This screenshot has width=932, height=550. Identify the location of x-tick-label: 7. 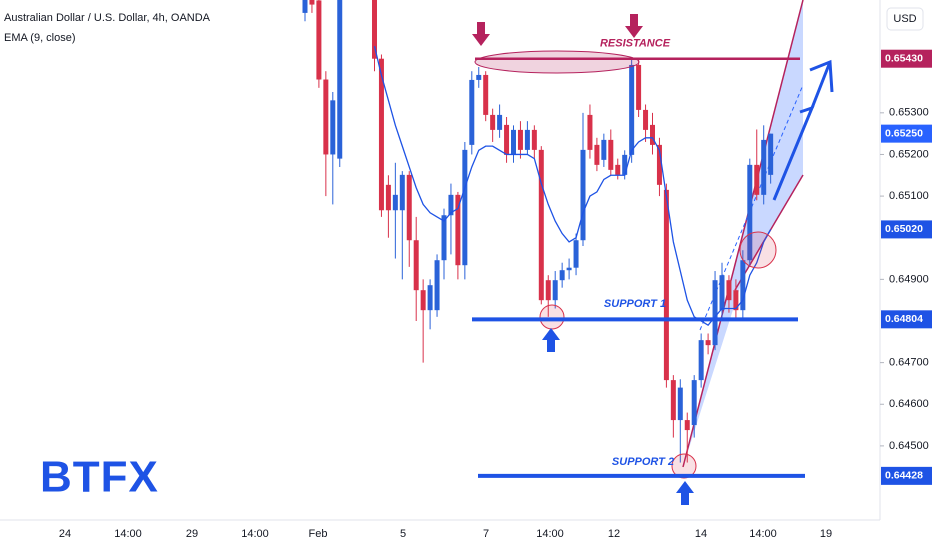
(486, 534).